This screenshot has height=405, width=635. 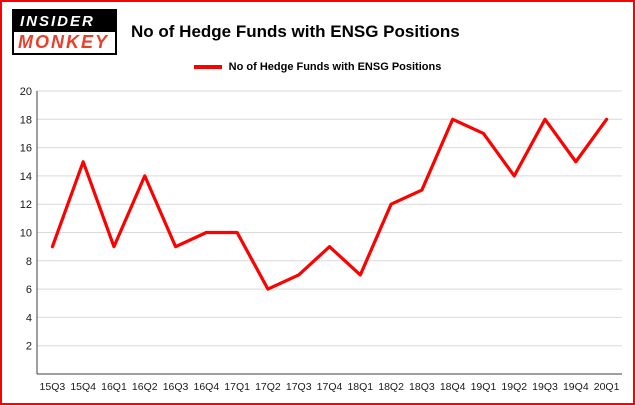 What do you see at coordinates (26, 149) in the screenshot?
I see `y-tick-label: 16` at bounding box center [26, 149].